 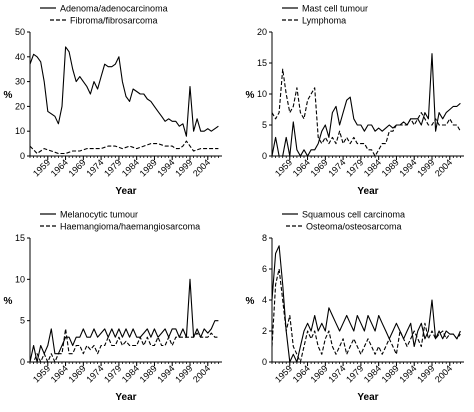 I want to click on chart-1-legend-label-1: Adenoma/adenocarcinoma, so click(x=114, y=9).